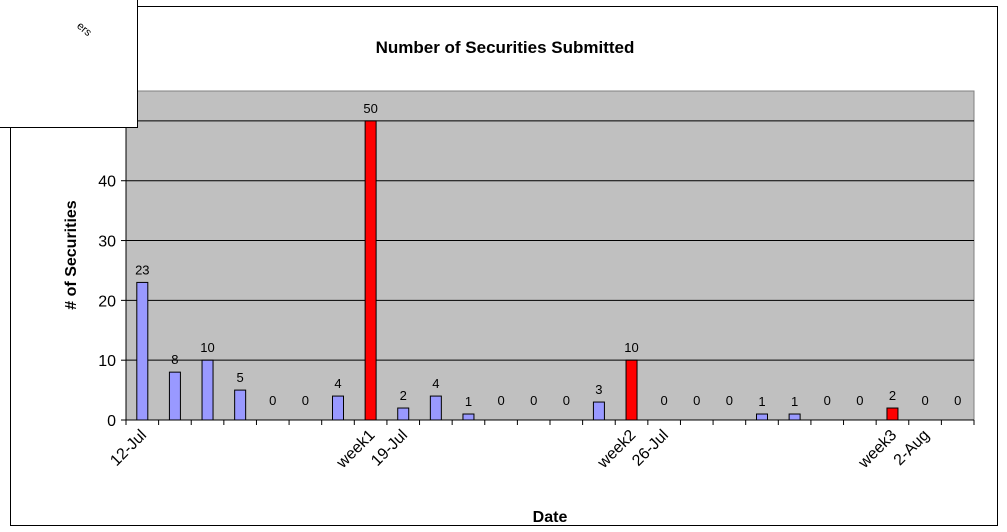  What do you see at coordinates (598, 389) in the screenshot?
I see `data-label: 3` at bounding box center [598, 389].